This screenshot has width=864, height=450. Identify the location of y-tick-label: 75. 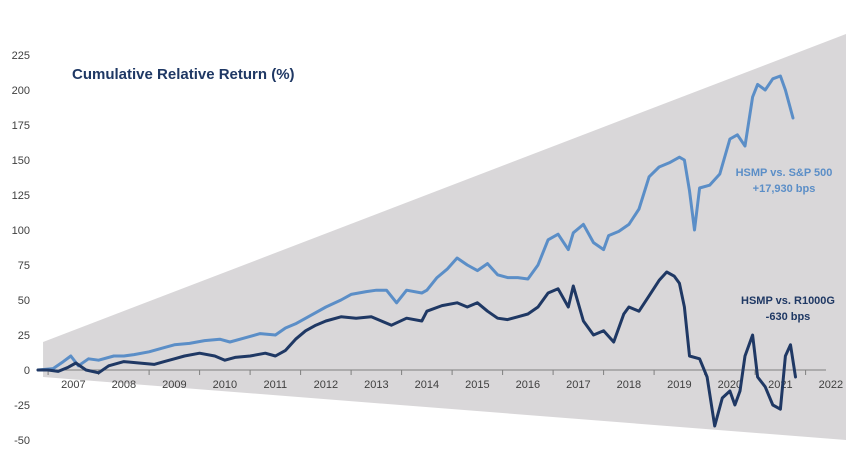
(24, 266).